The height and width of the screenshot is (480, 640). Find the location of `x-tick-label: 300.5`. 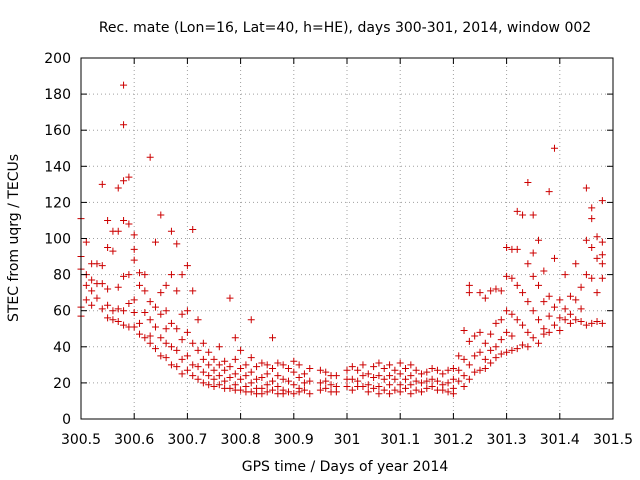

x-tick-label: 300.5 is located at coordinates (81, 440).